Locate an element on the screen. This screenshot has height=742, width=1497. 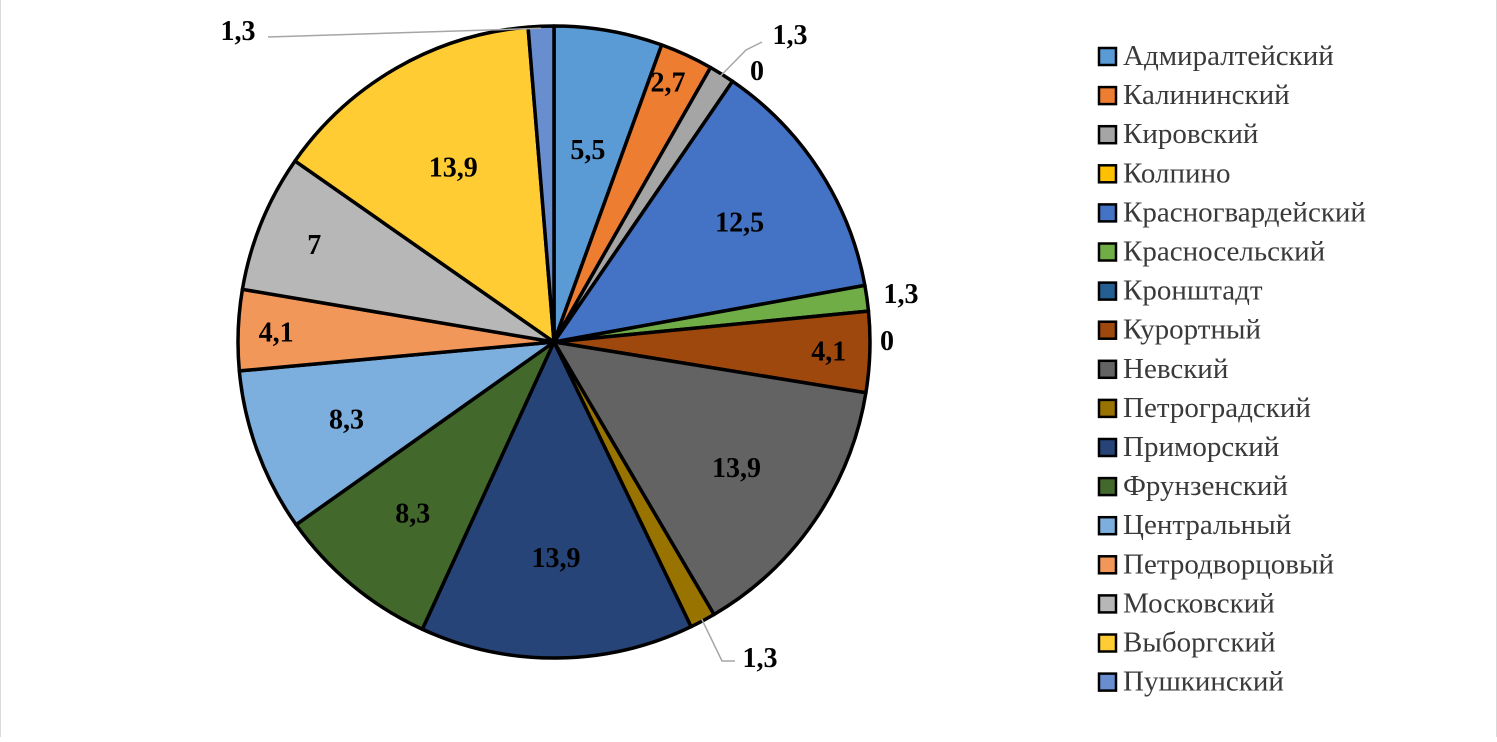
legend-label-16: Выборгский is located at coordinates (1199, 643).